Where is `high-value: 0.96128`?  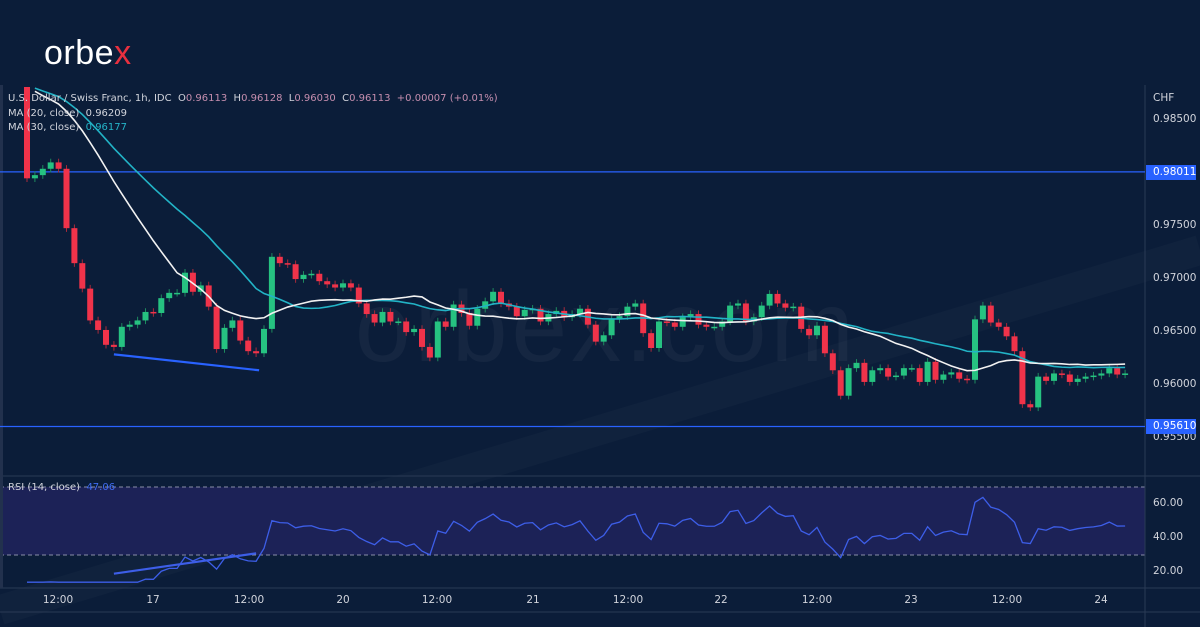
high-value: 0.96128 is located at coordinates (262, 98).